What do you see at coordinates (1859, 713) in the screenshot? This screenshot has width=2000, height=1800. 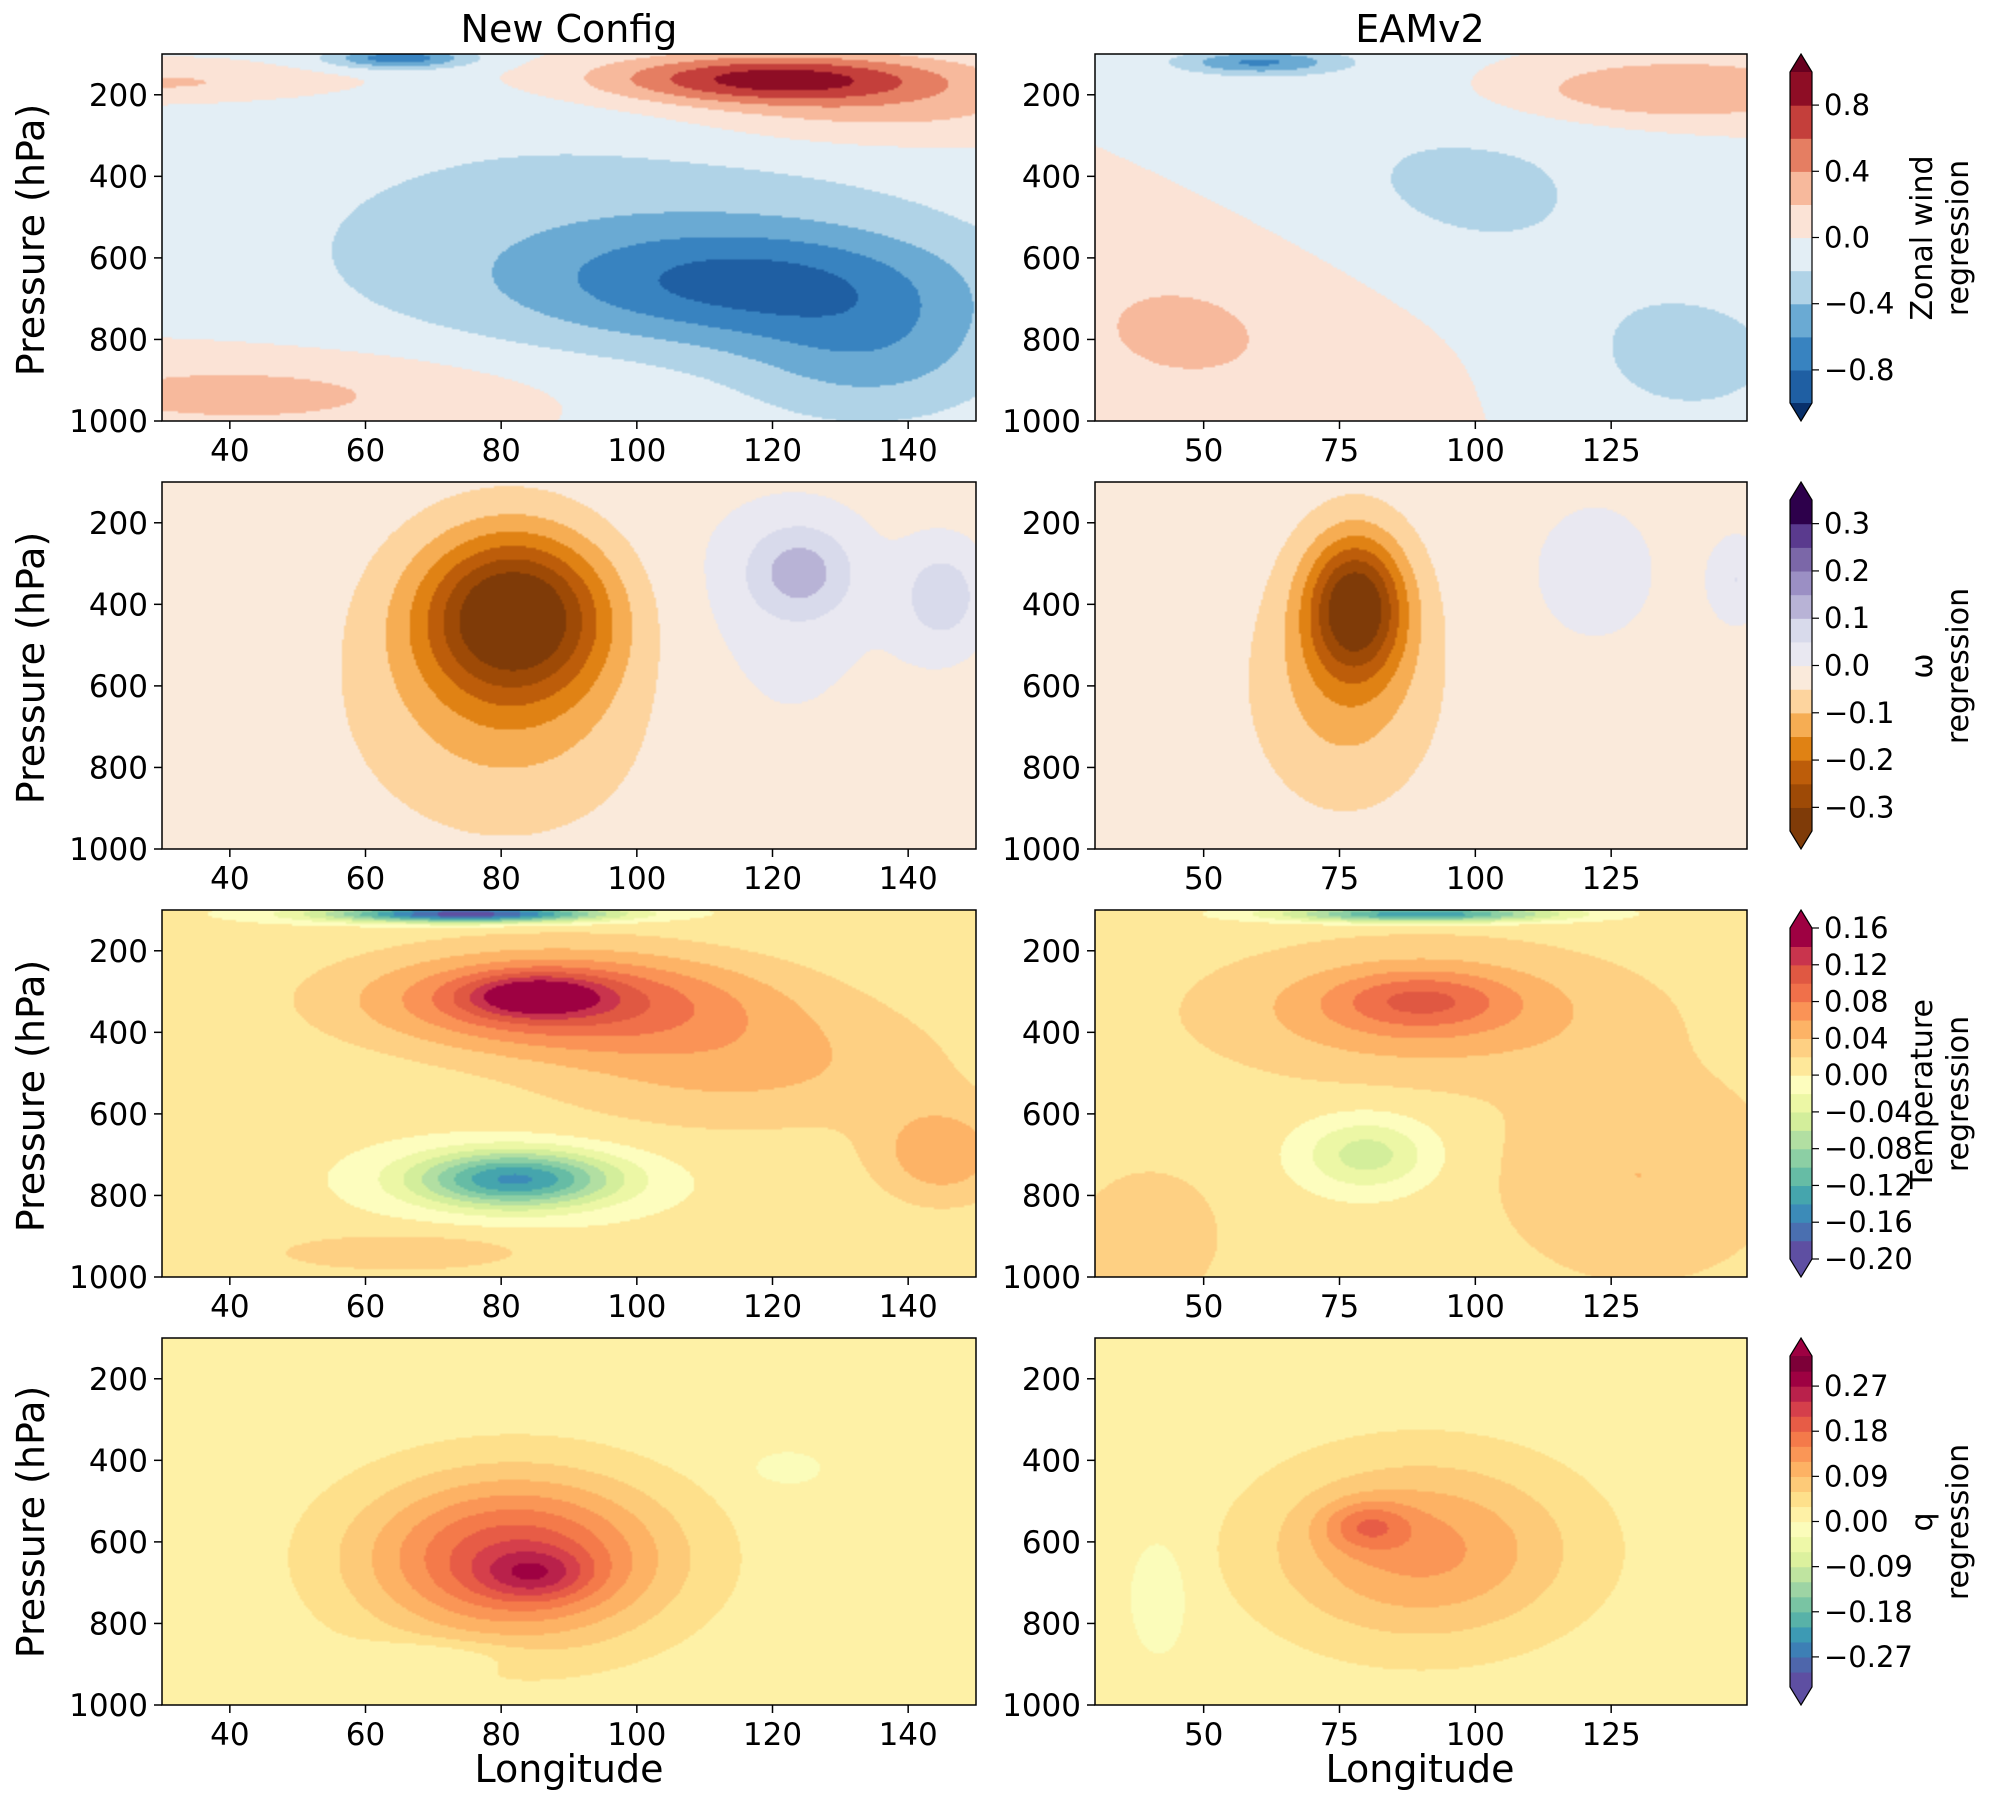 I see `colorbar-tick-label: −0.1` at bounding box center [1859, 713].